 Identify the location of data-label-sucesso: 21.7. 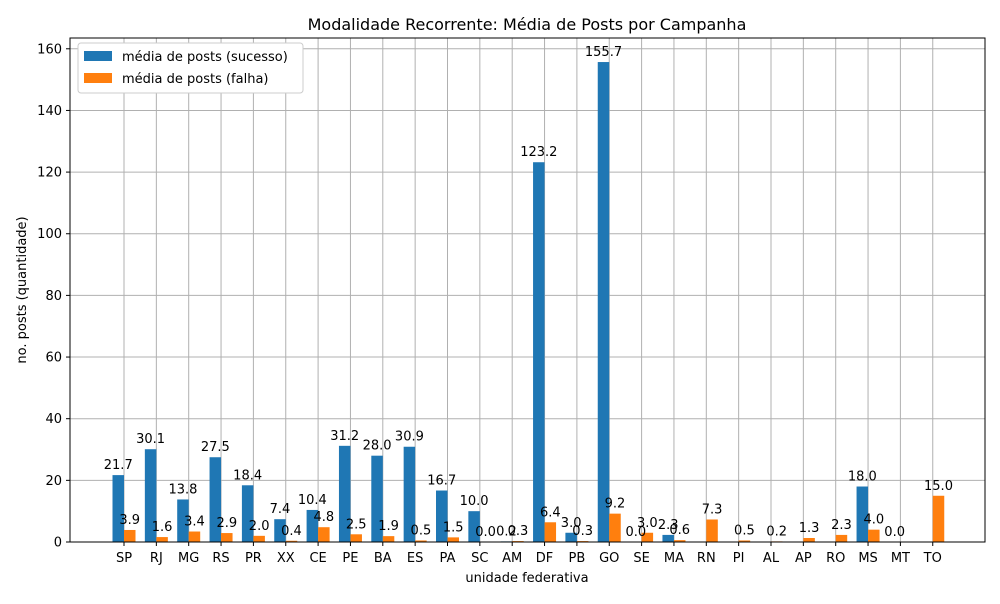
(118, 465).